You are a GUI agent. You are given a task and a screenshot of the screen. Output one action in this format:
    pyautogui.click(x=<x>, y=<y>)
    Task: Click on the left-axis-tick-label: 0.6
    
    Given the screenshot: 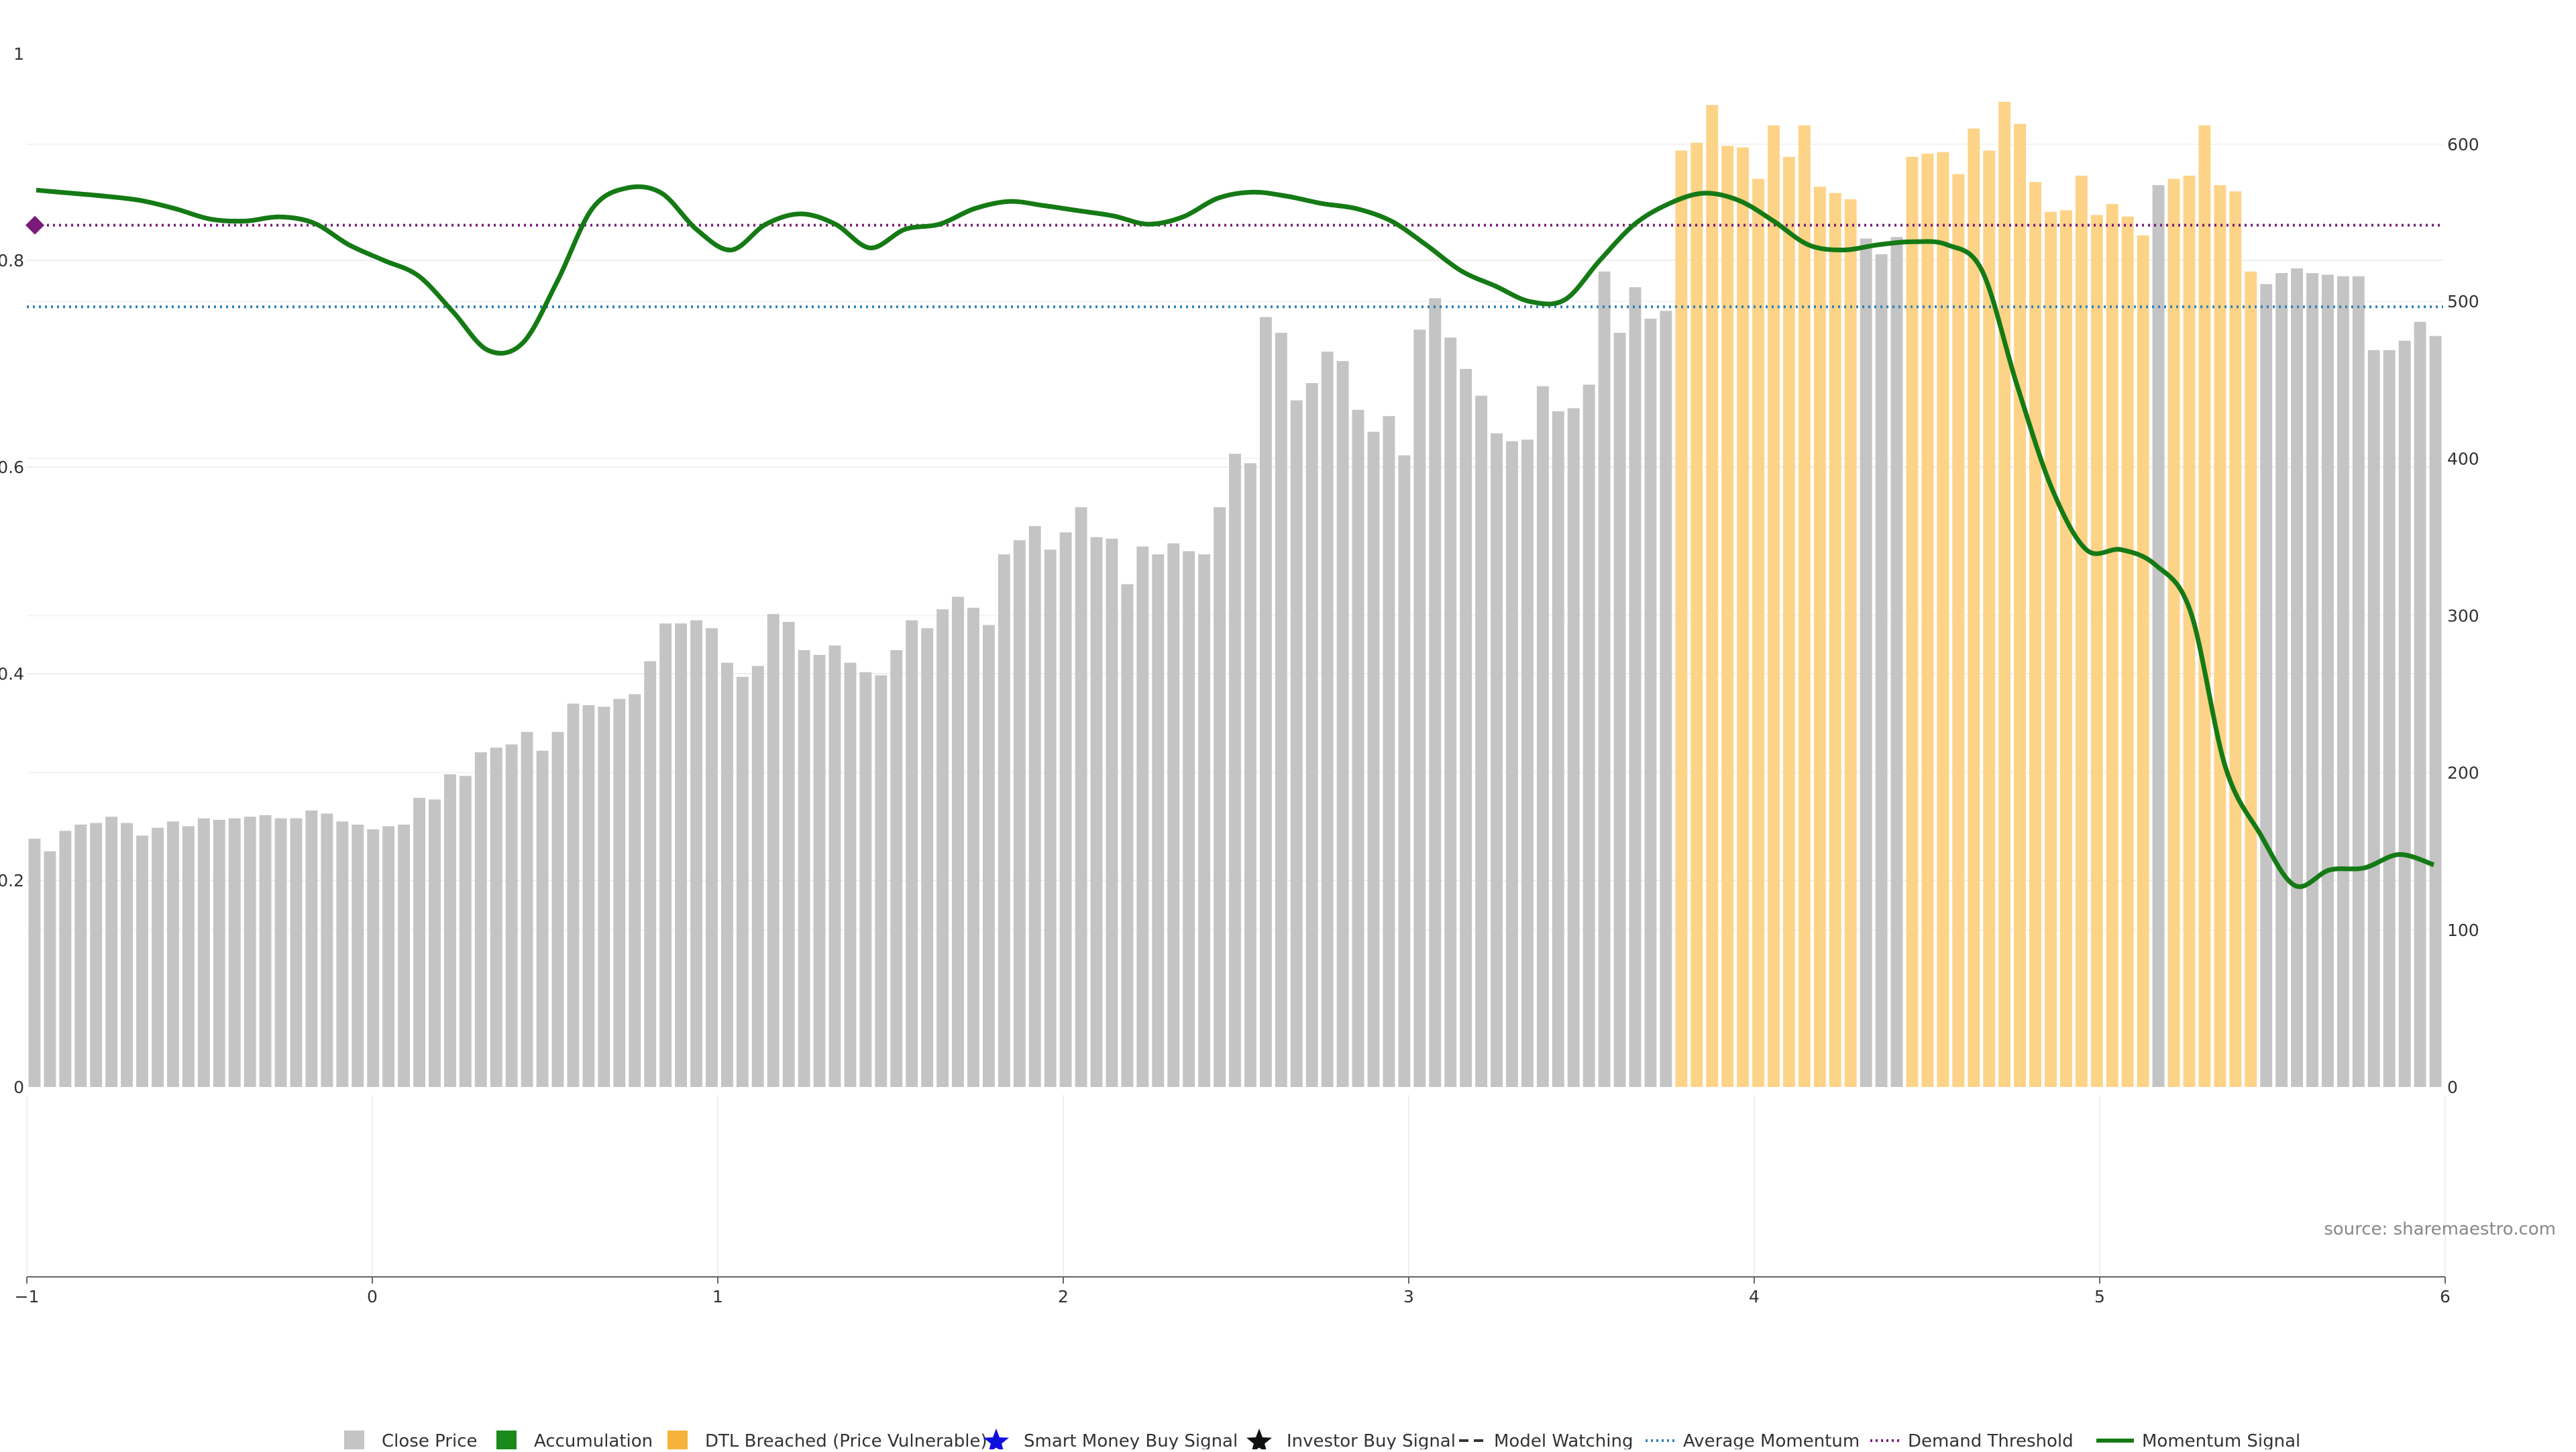 What is the action you would take?
    pyautogui.click(x=12, y=468)
    